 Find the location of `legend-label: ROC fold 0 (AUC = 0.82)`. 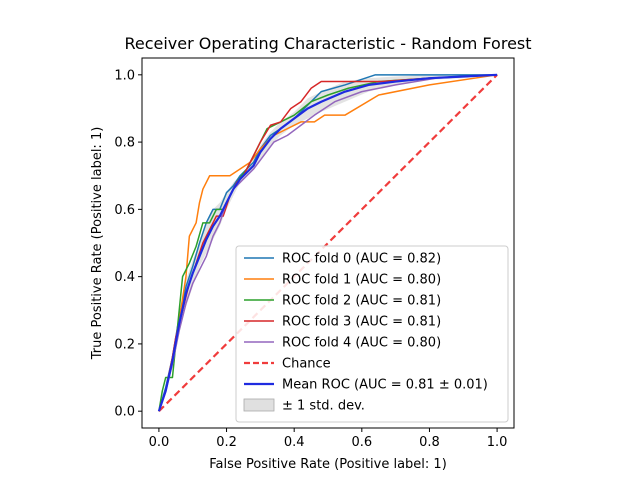

legend-label: ROC fold 0 (AUC = 0.82) is located at coordinates (361, 259).